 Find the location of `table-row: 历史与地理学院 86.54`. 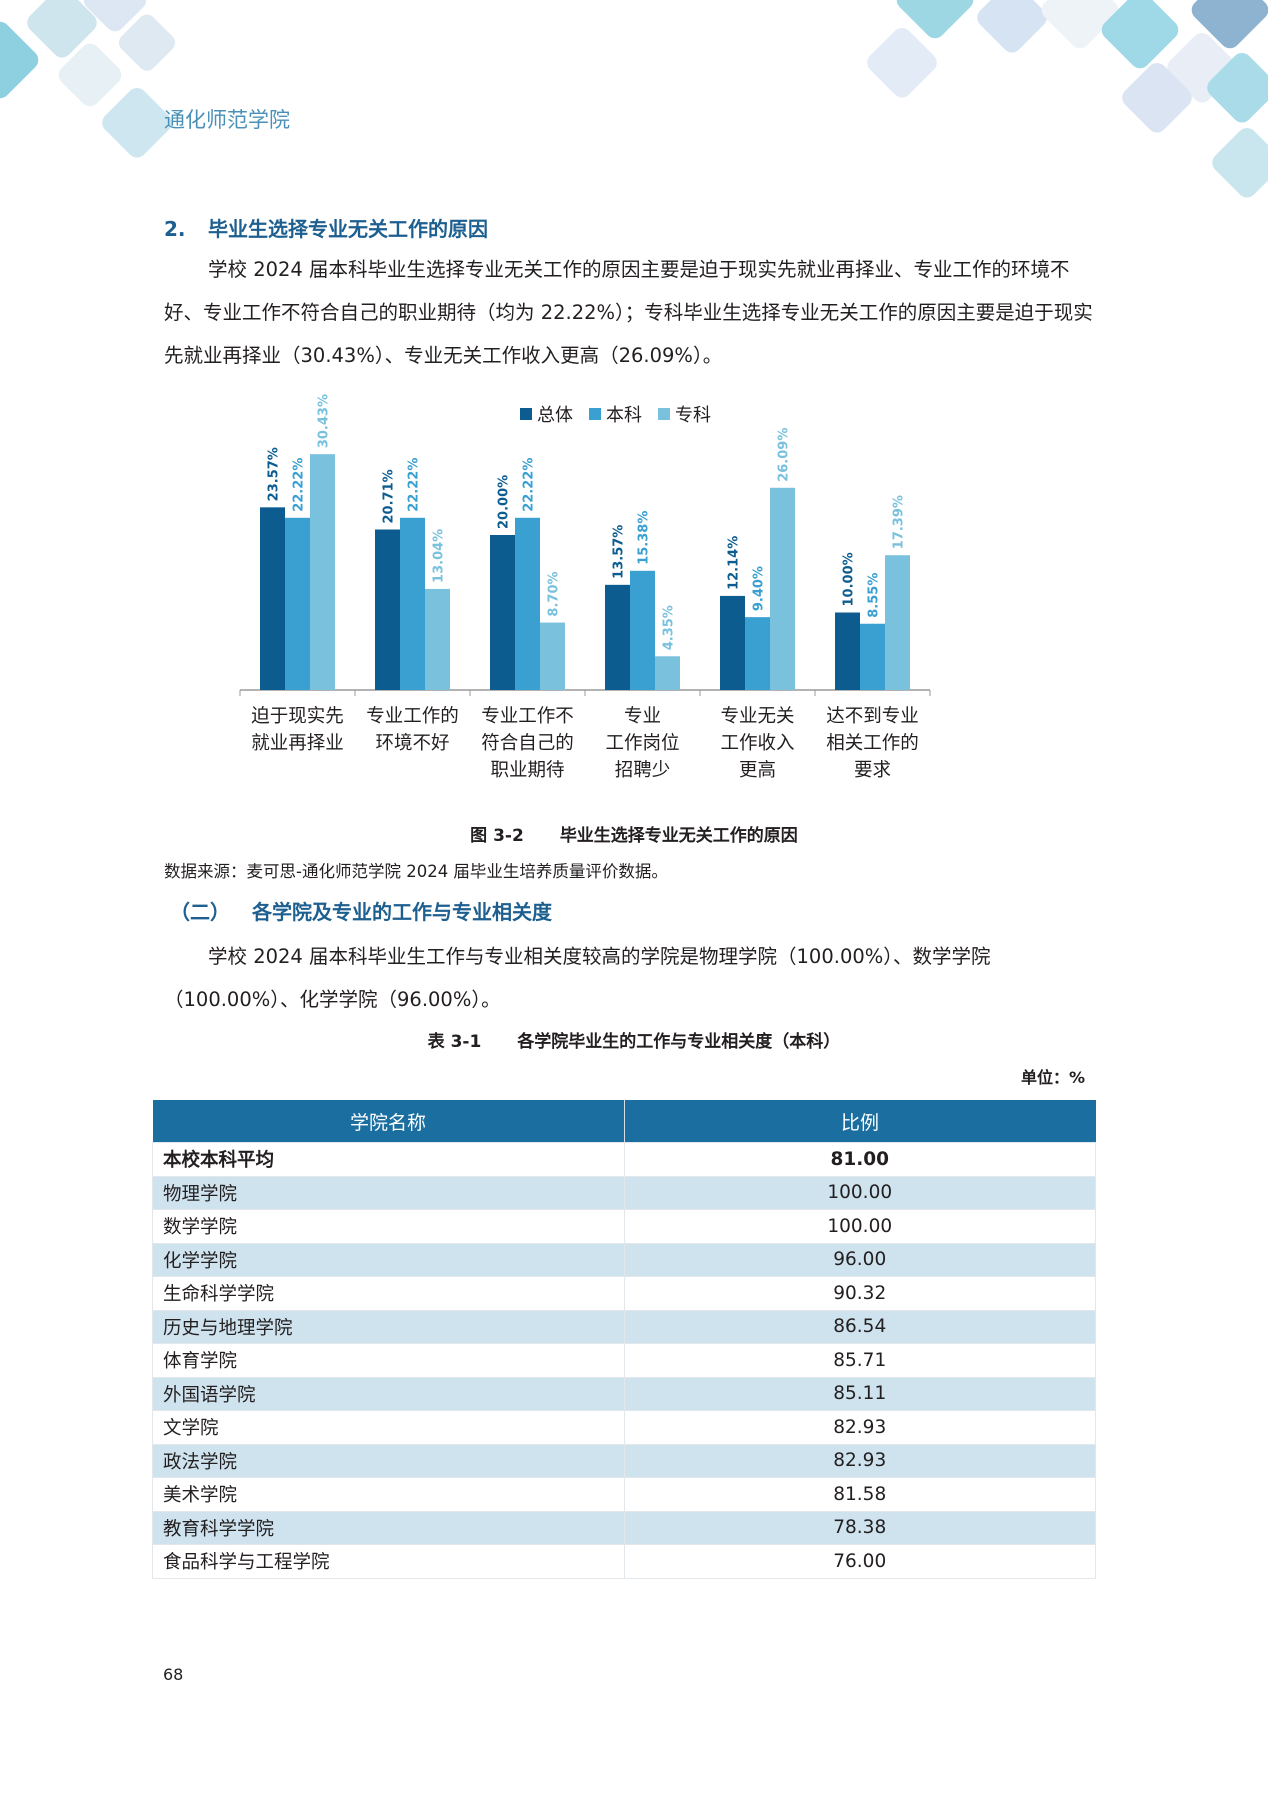

table-row: 历史与地理学院 86.54 is located at coordinates (624, 1326).